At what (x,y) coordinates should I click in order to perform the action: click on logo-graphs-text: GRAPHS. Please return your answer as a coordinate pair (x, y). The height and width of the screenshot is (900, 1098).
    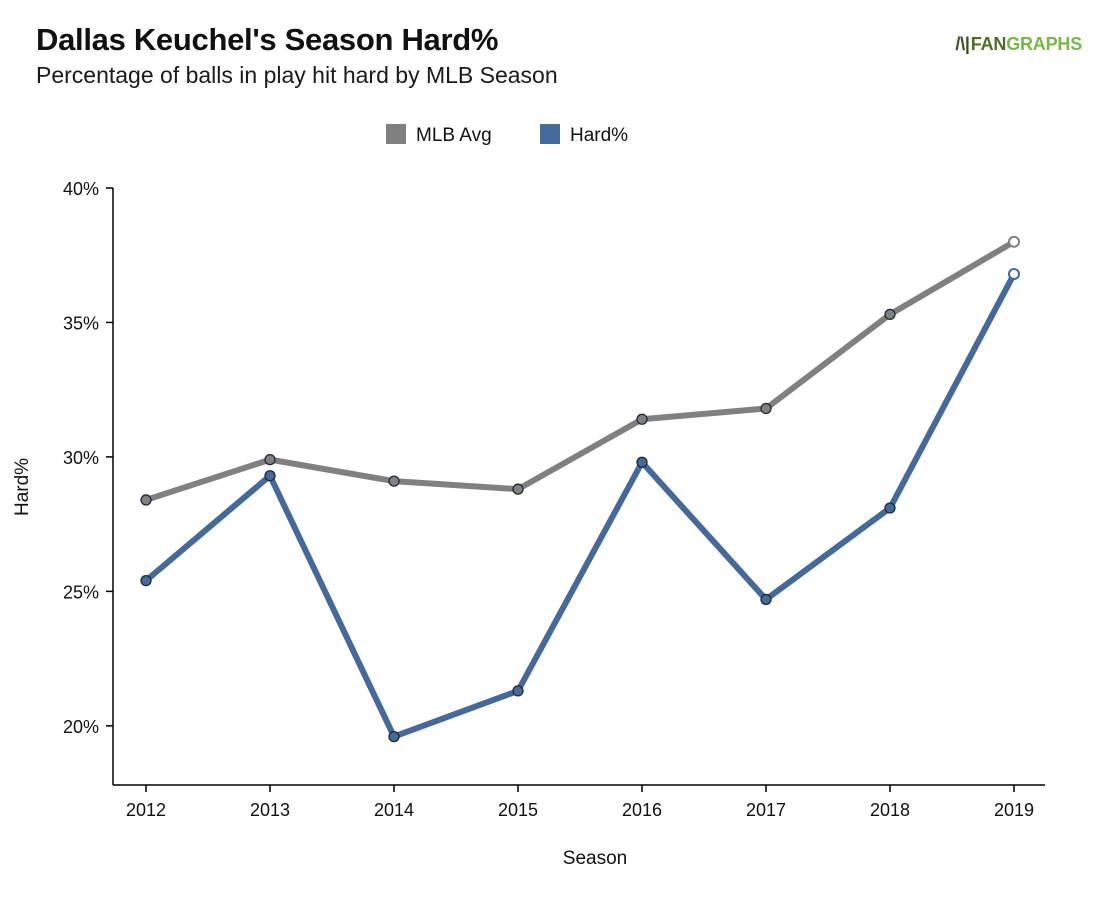
    Looking at the image, I should click on (1044, 44).